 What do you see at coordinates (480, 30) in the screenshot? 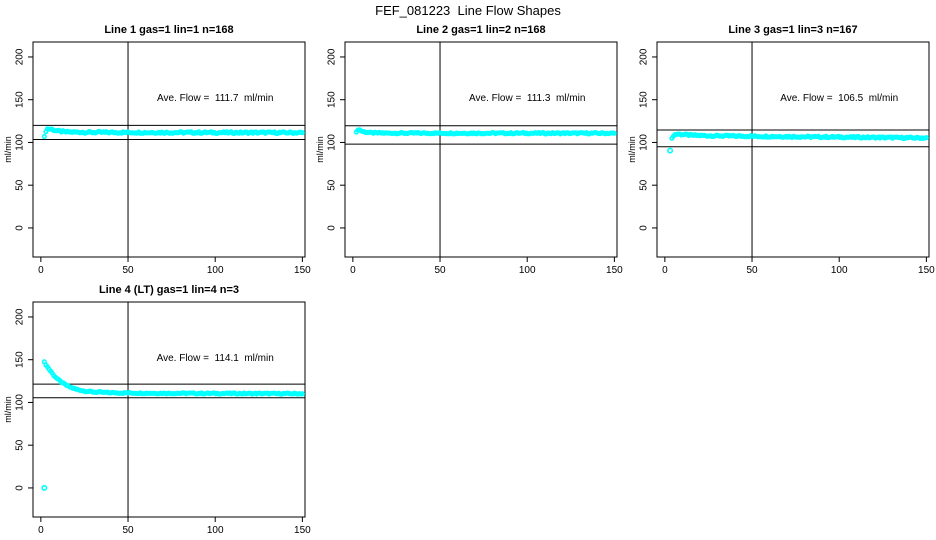
I see `plot-title: Line 2 gas=1 lin=2 n=168` at bounding box center [480, 30].